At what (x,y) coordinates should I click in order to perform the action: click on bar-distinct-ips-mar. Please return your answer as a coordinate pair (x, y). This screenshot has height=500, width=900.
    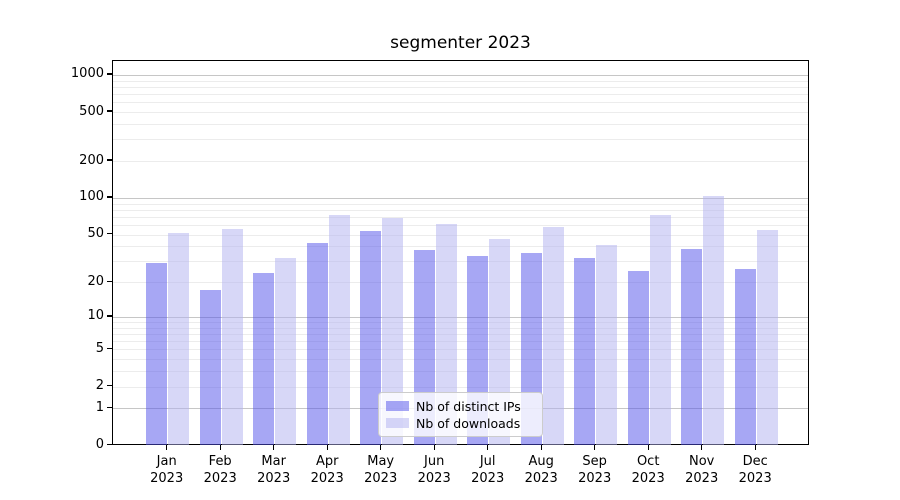
    Looking at the image, I should click on (264, 358).